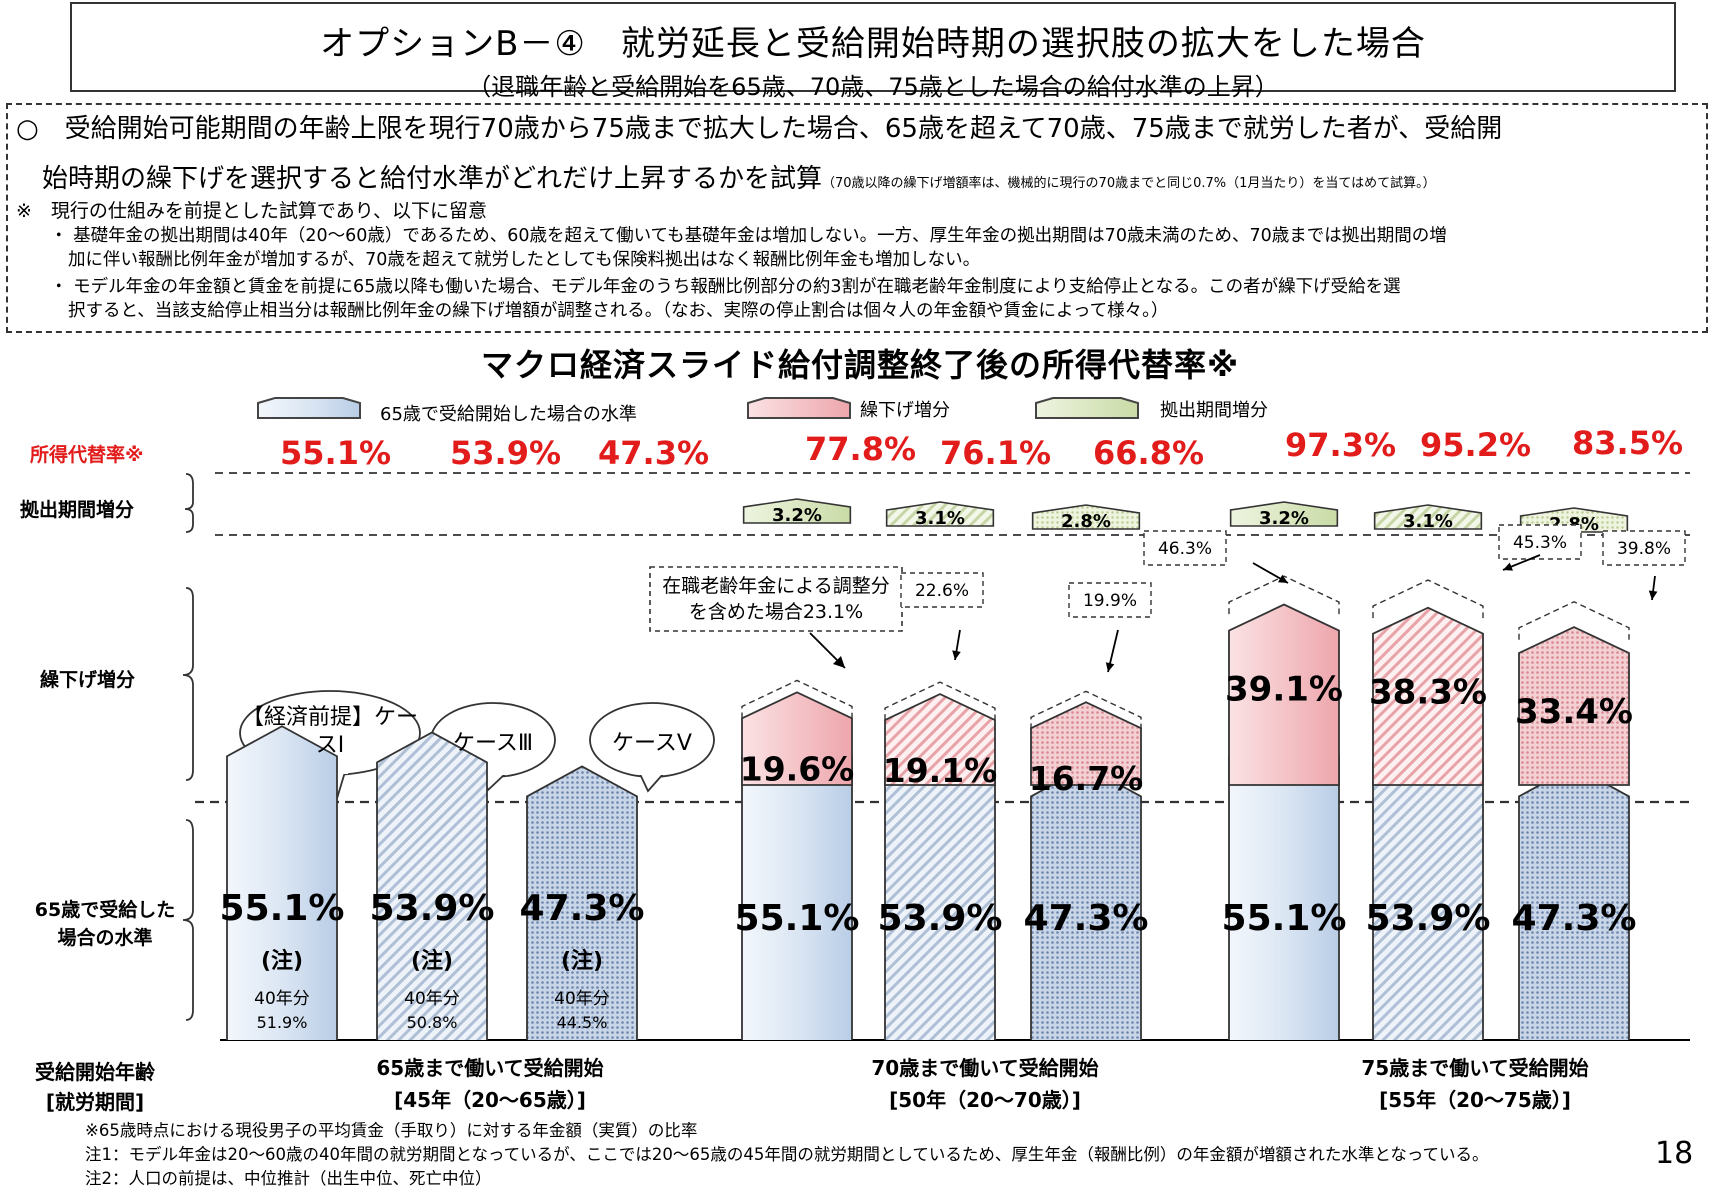  I want to click on bar-contribution-label-4: 3.1%, so click(940, 518).